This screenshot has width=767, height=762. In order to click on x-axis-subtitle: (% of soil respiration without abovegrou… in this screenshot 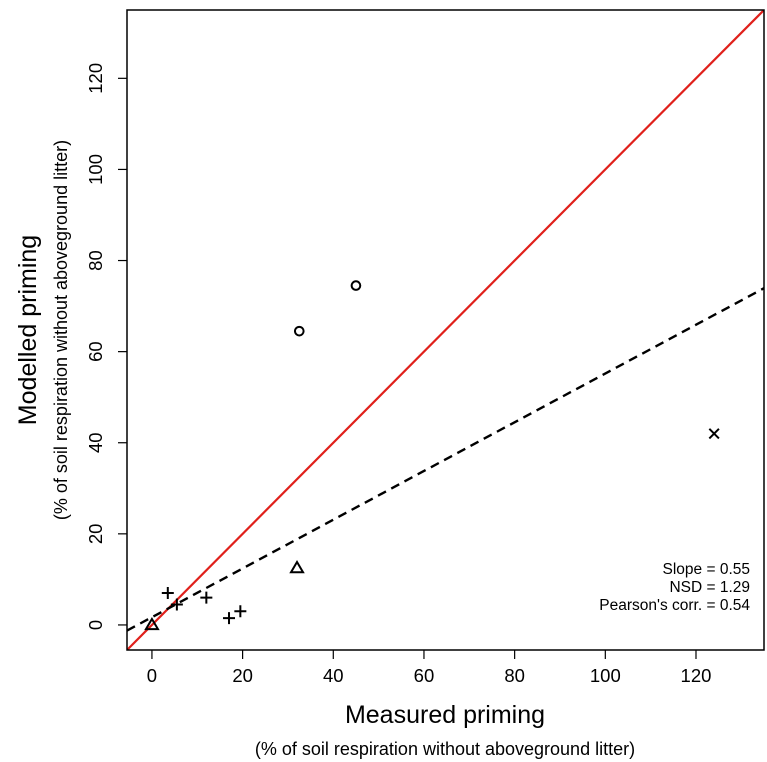, I will do `click(445, 749)`.